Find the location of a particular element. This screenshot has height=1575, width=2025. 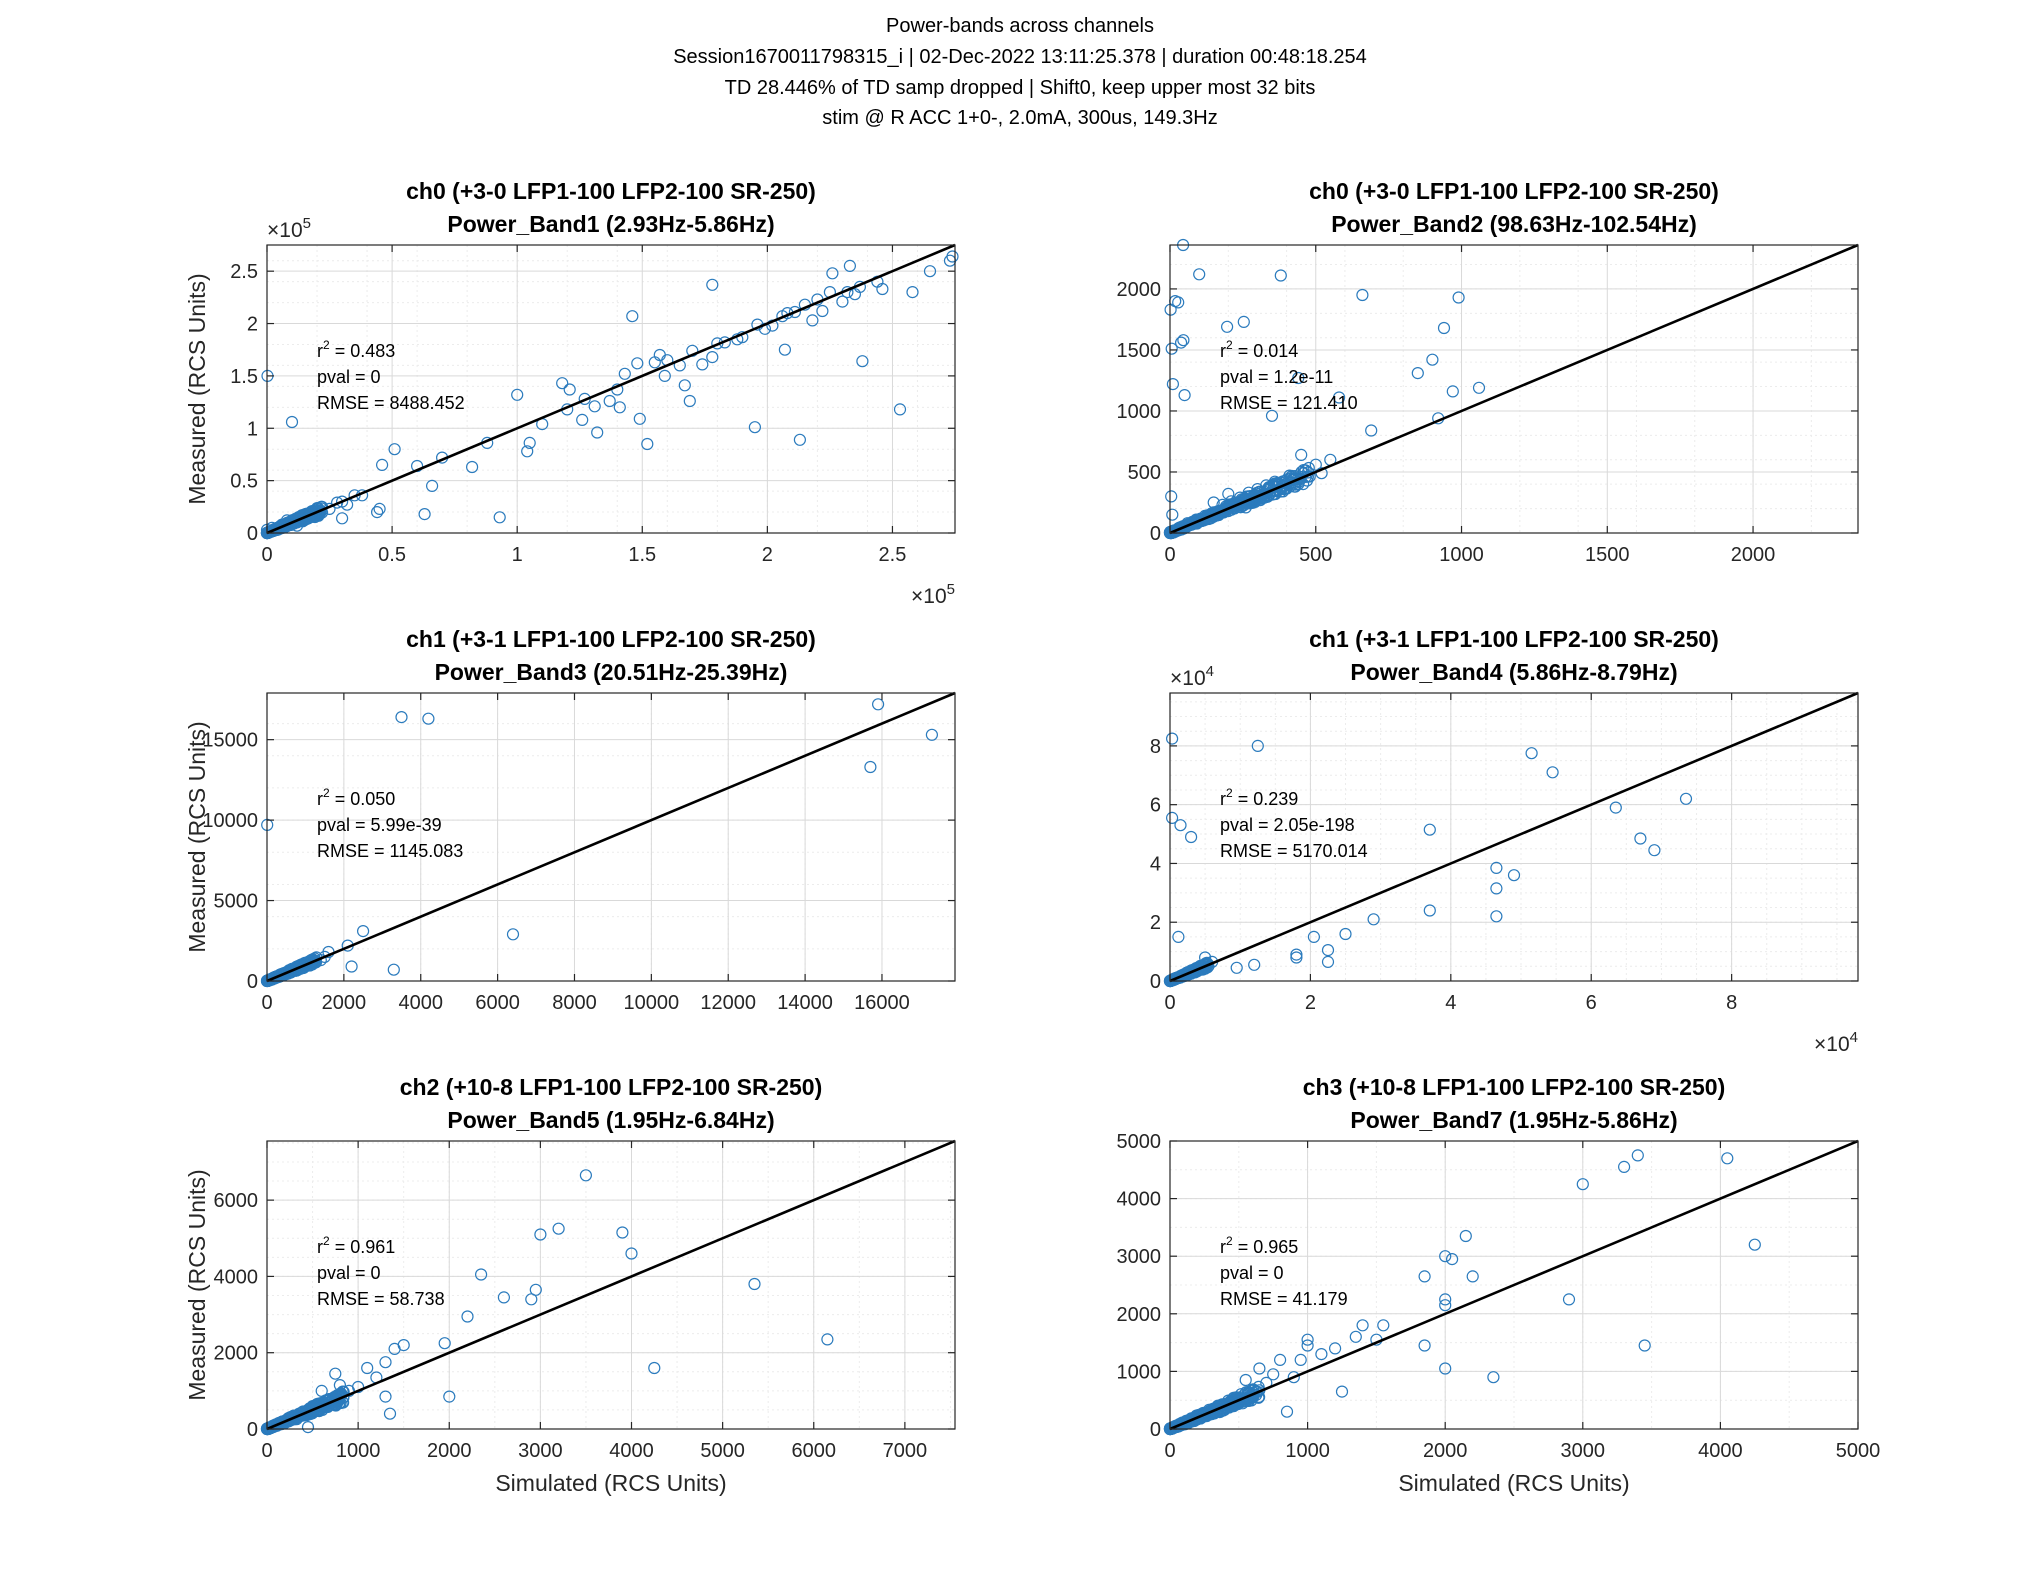

x-tick-label: 7000 is located at coordinates (905, 1451).